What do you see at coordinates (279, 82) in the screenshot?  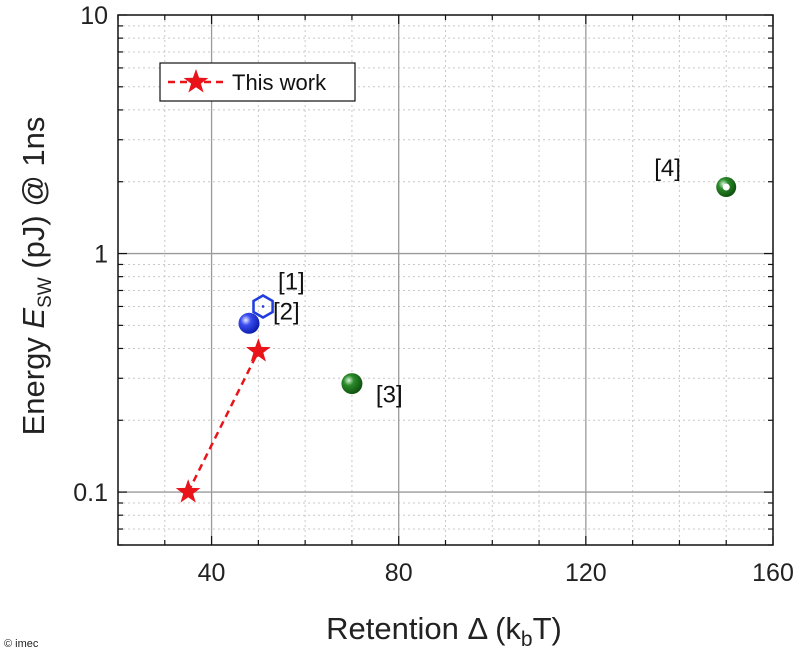 I see `legend-label: This work` at bounding box center [279, 82].